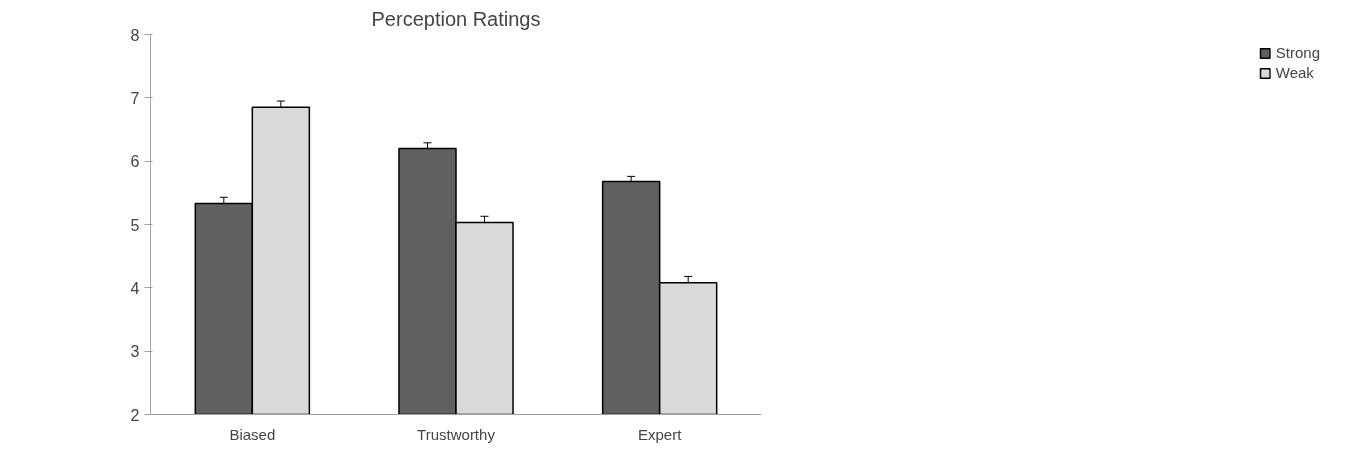 This screenshot has height=457, width=1345. I want to click on y-tick-label: 3, so click(135, 352).